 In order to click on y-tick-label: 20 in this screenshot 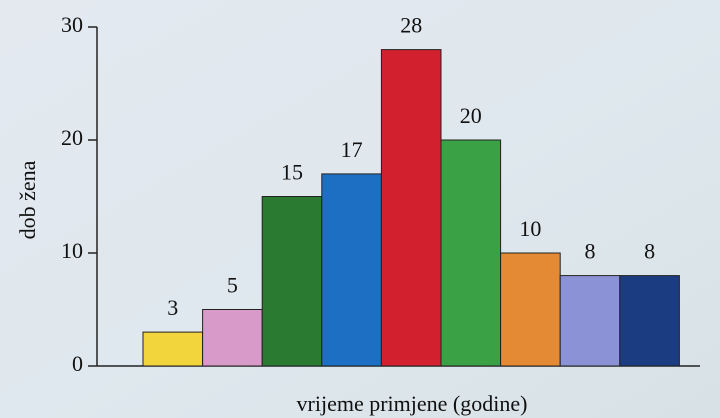, I will do `click(72, 137)`.